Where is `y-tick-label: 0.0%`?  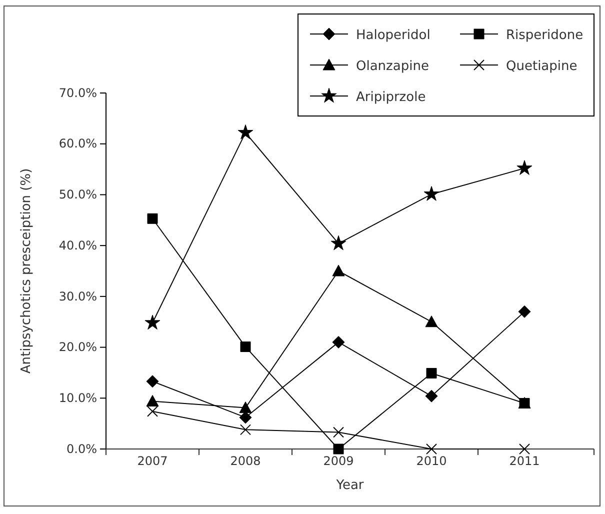 y-tick-label: 0.0% is located at coordinates (81, 449).